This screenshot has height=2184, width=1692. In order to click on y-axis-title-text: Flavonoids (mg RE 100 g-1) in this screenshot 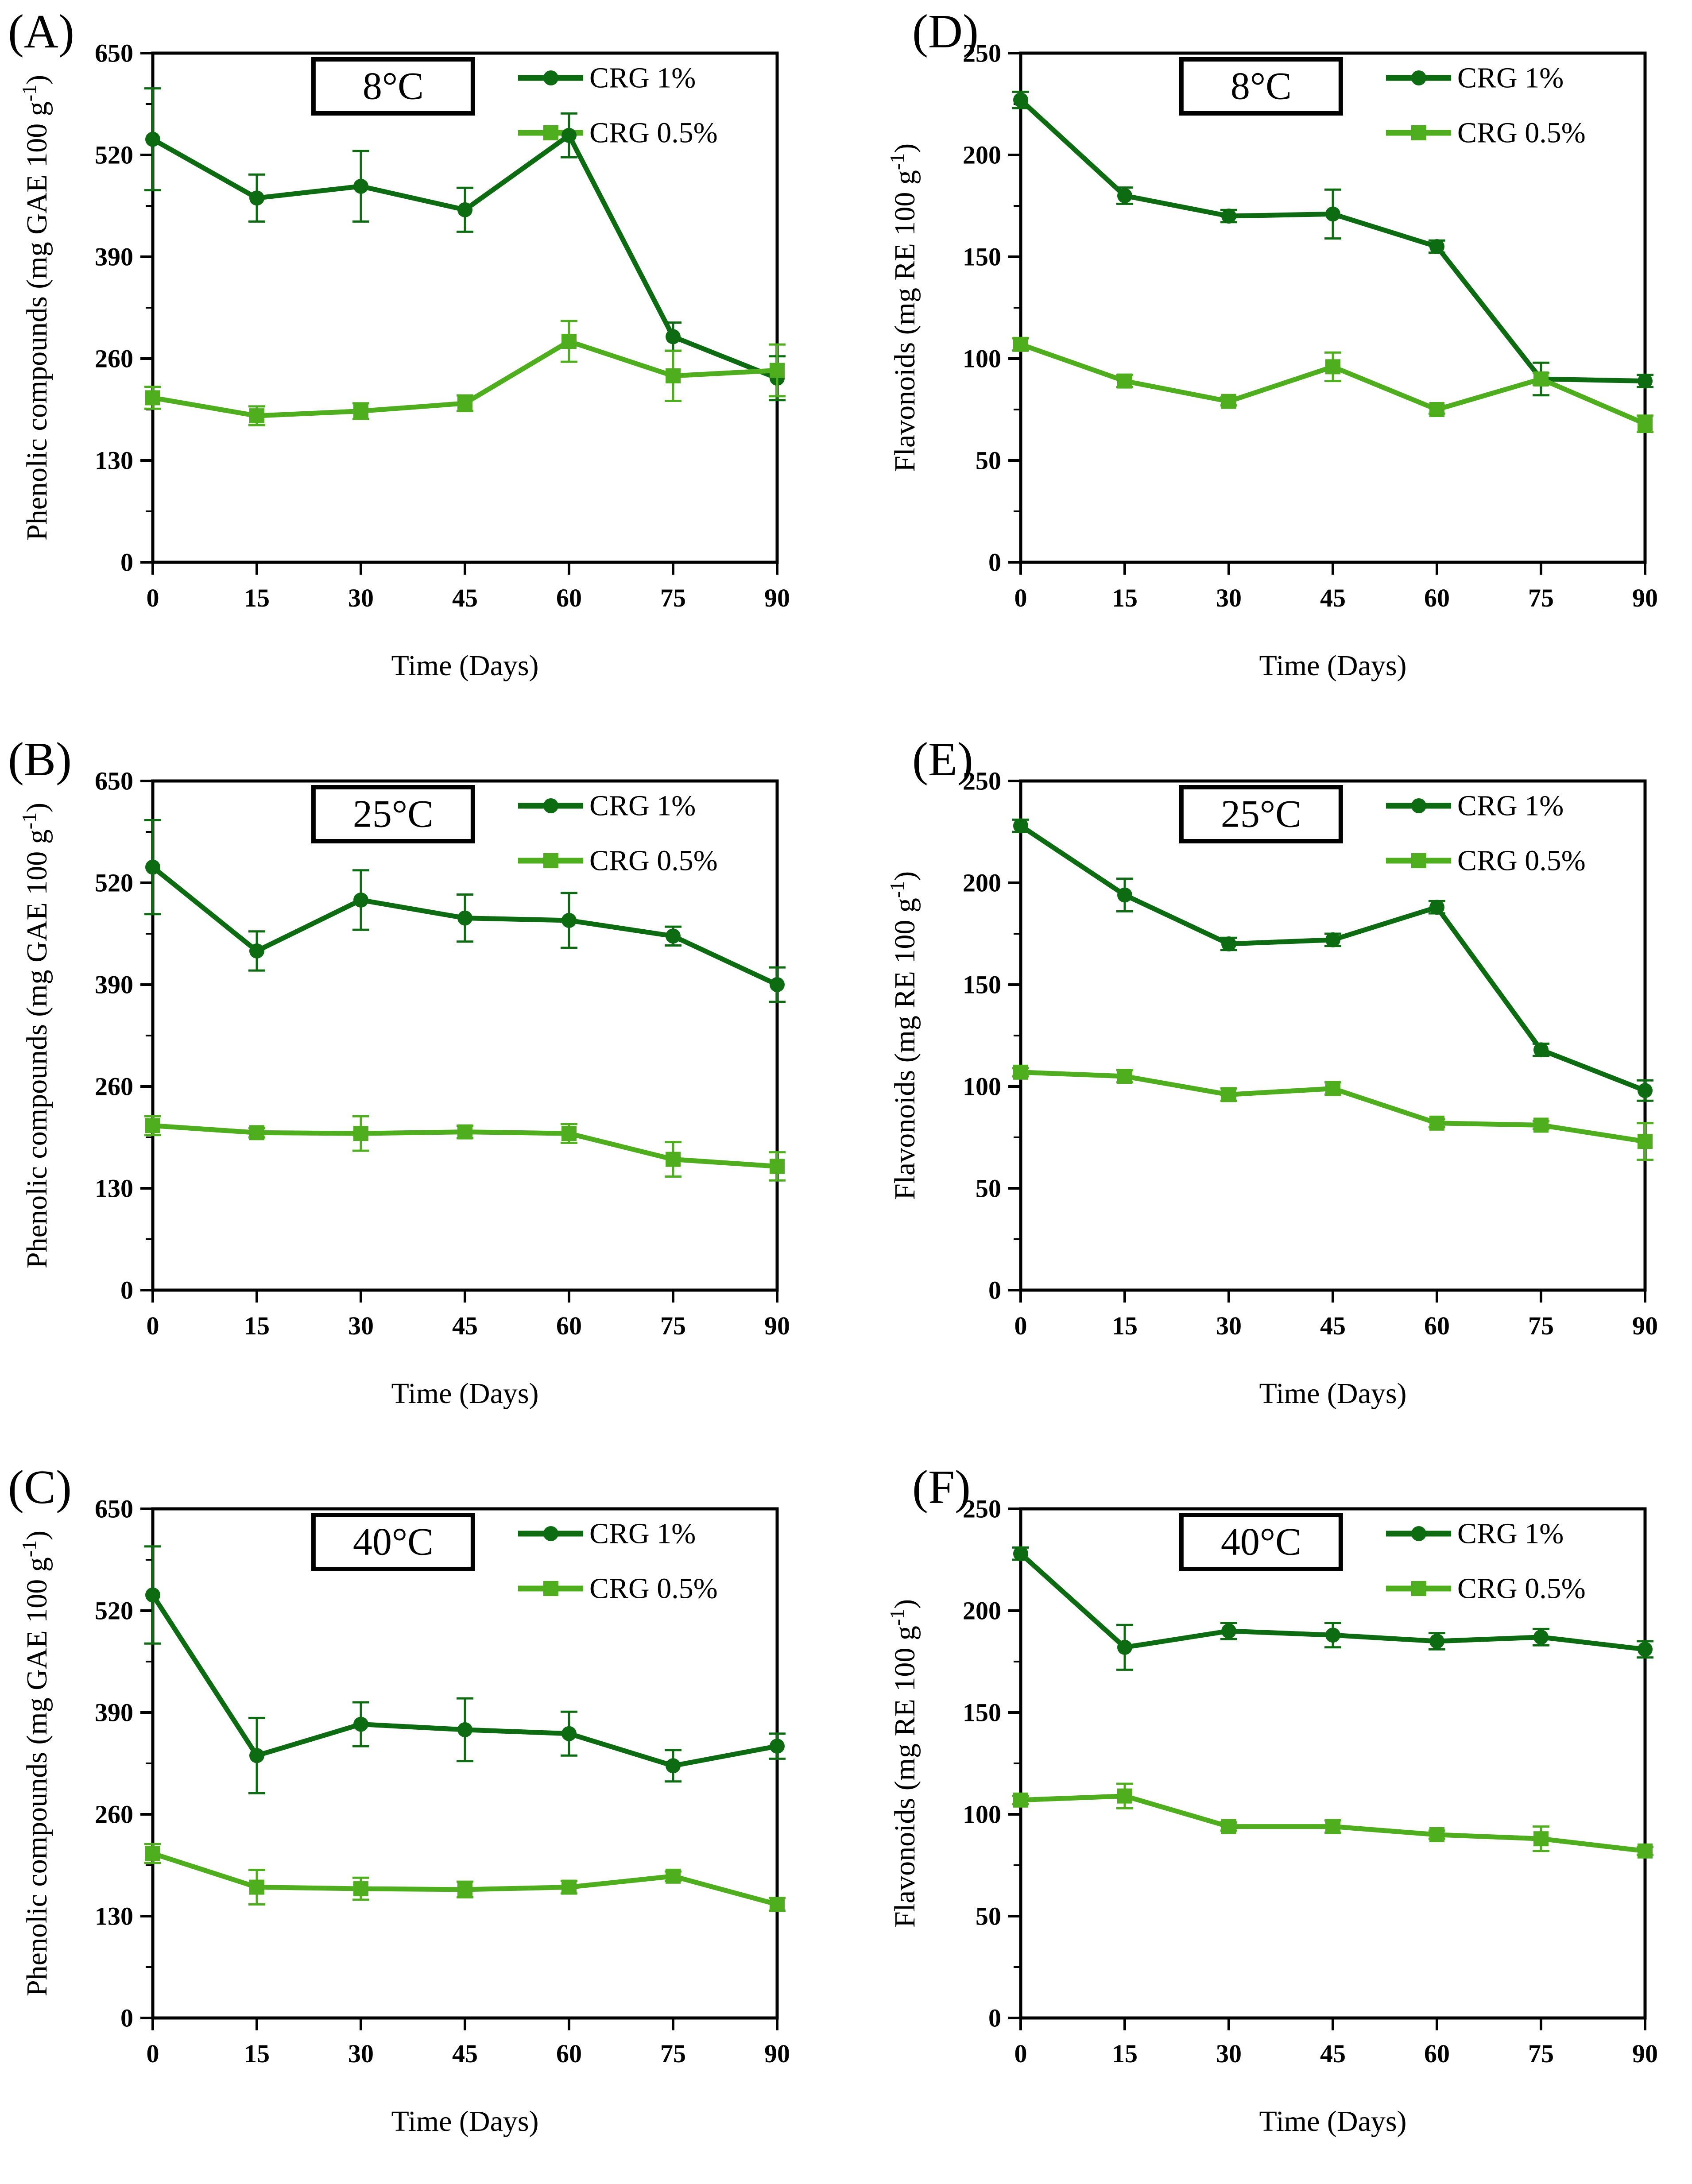, I will do `click(904, 1035)`.